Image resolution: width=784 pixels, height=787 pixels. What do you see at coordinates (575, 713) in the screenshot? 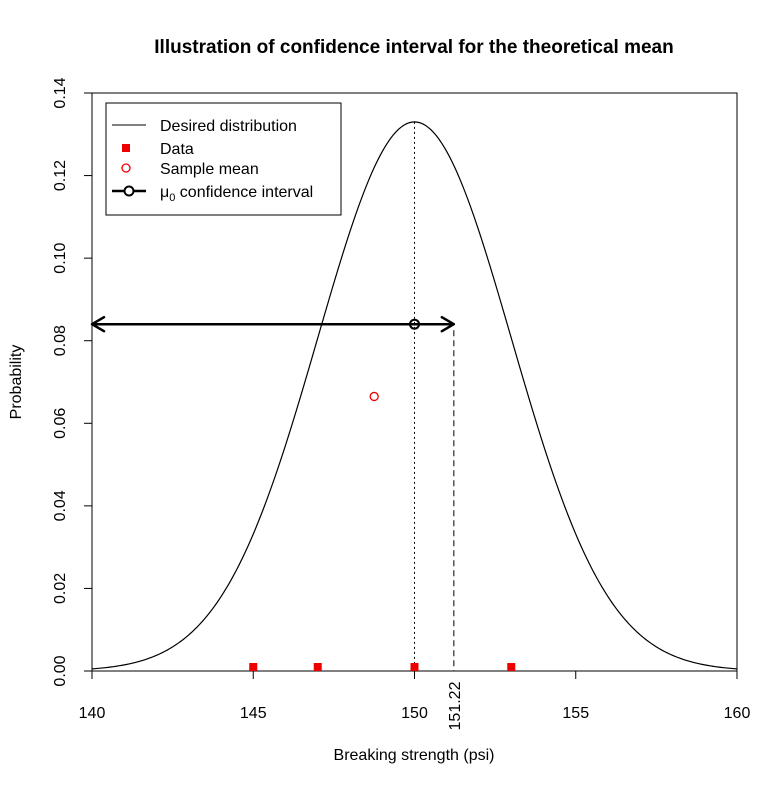
I see `x-tick-label: 155` at bounding box center [575, 713].